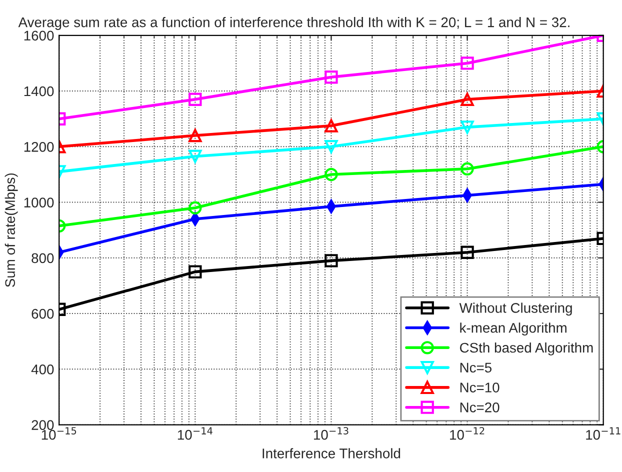  Describe the element at coordinates (467, 433) in the screenshot. I see `x-tick-label: 10$^{−12}$` at that location.